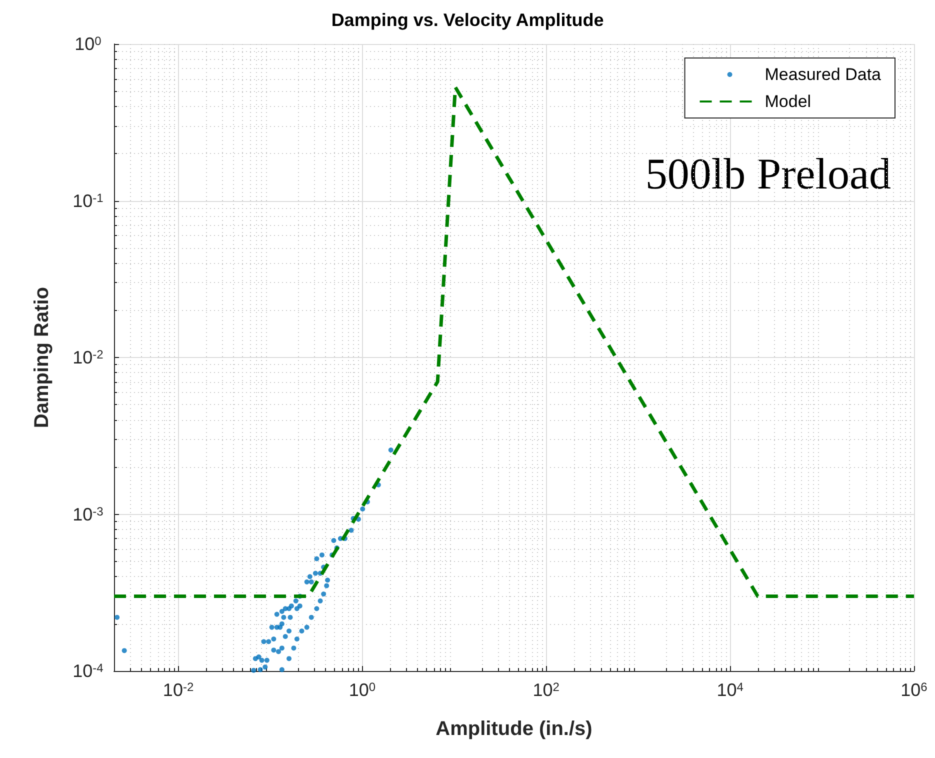  I want to click on annotation: 500lb Preload, so click(768, 174).